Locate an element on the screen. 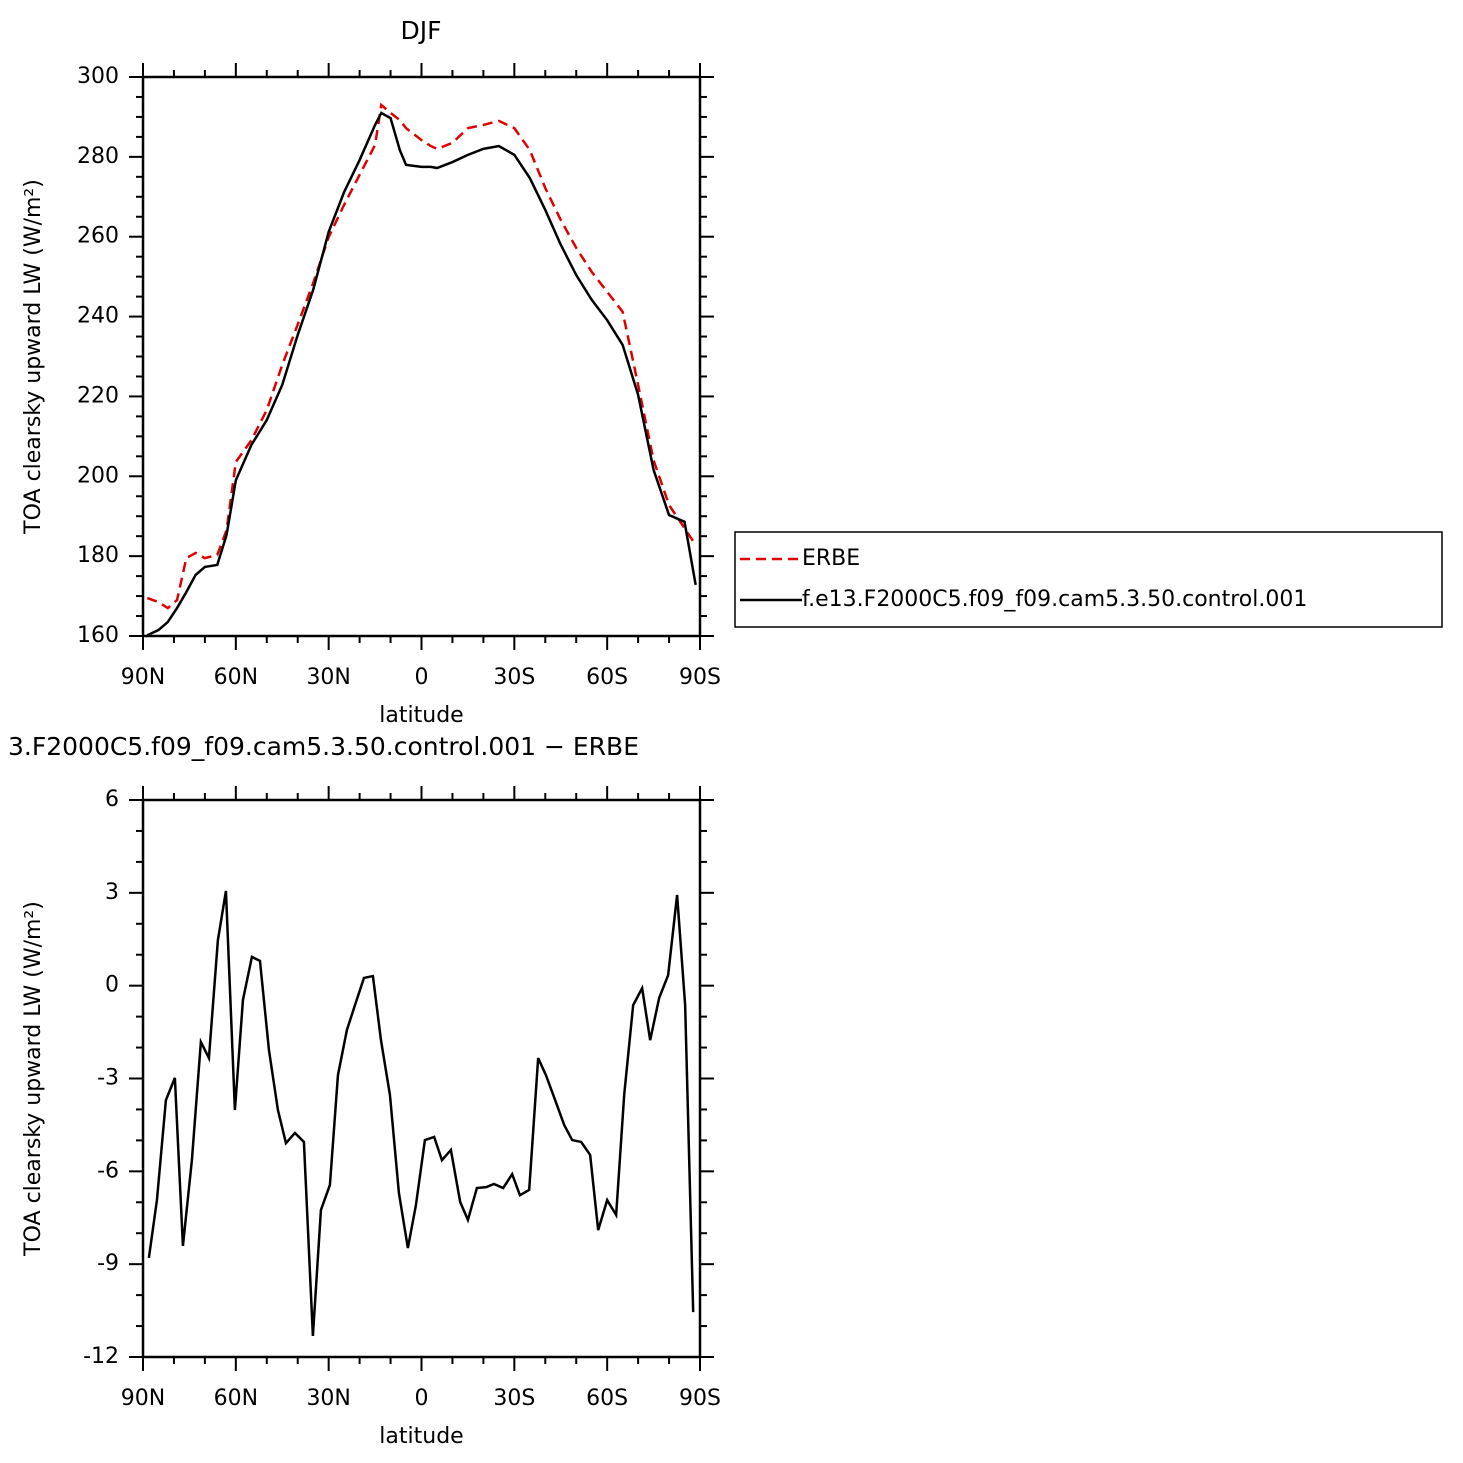 Image resolution: width=1463 pixels, height=1463 pixels. y-tick-label: -6 is located at coordinates (108, 1170).